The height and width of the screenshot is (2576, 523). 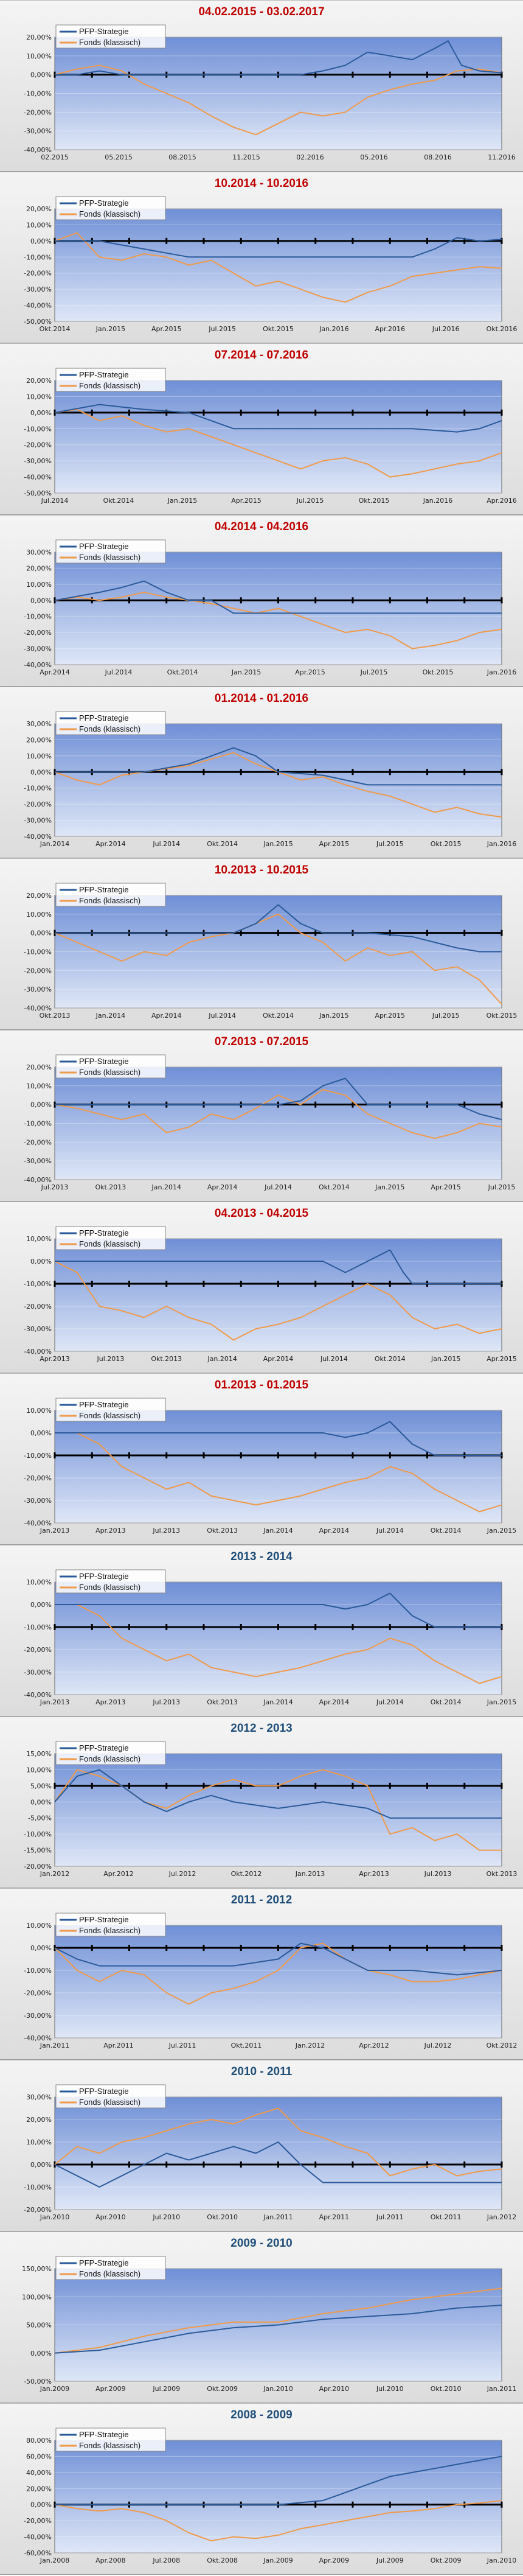 I want to click on y-tick-label: -5,00%, so click(x=40, y=1818).